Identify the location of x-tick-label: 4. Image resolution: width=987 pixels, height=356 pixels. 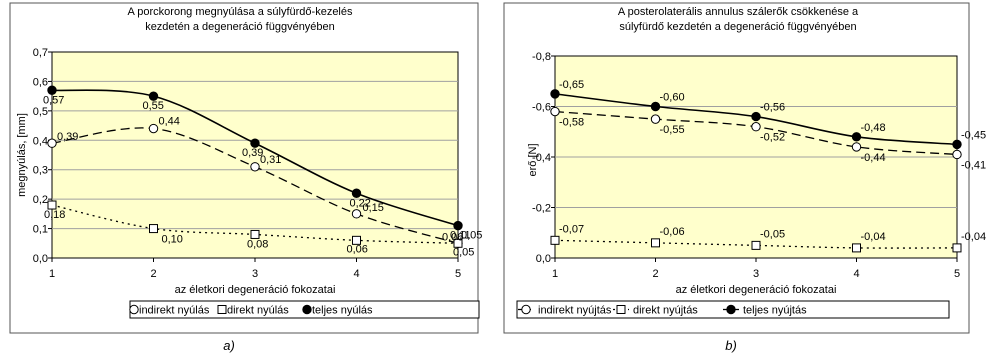
(356, 274).